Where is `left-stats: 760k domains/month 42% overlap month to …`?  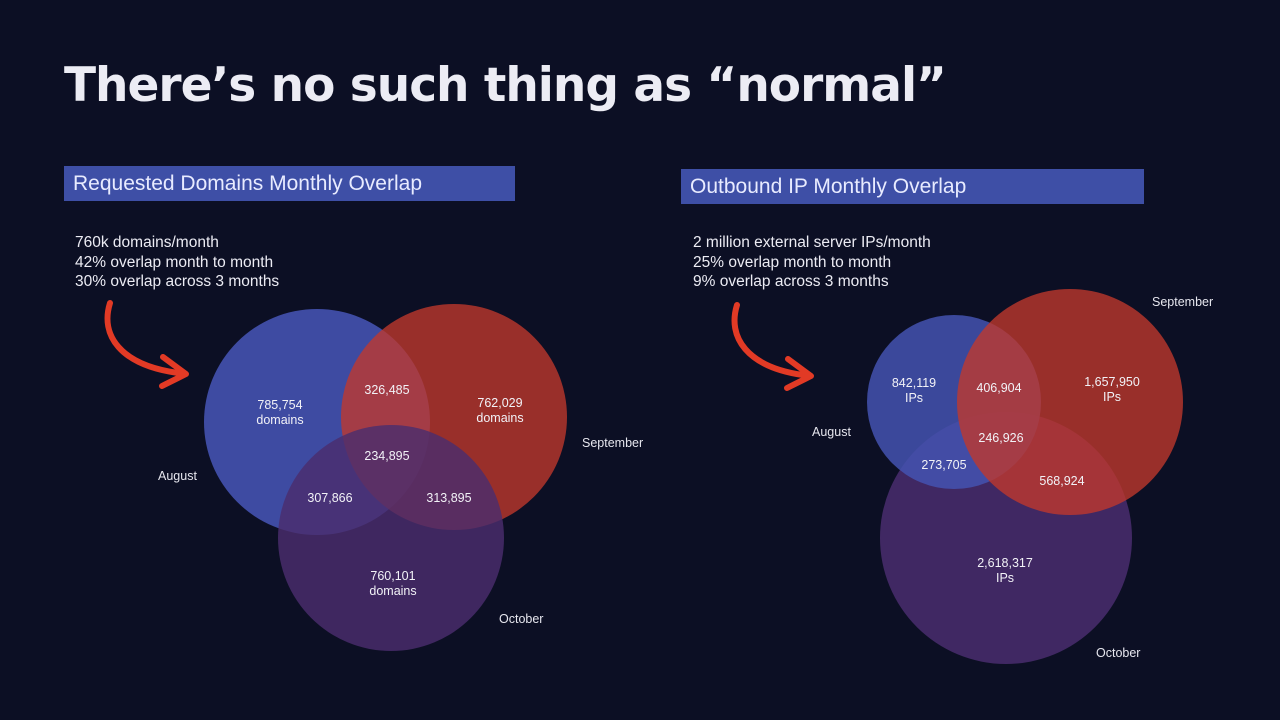
left-stats: 760k domains/month 42% overlap month to … is located at coordinates (177, 262).